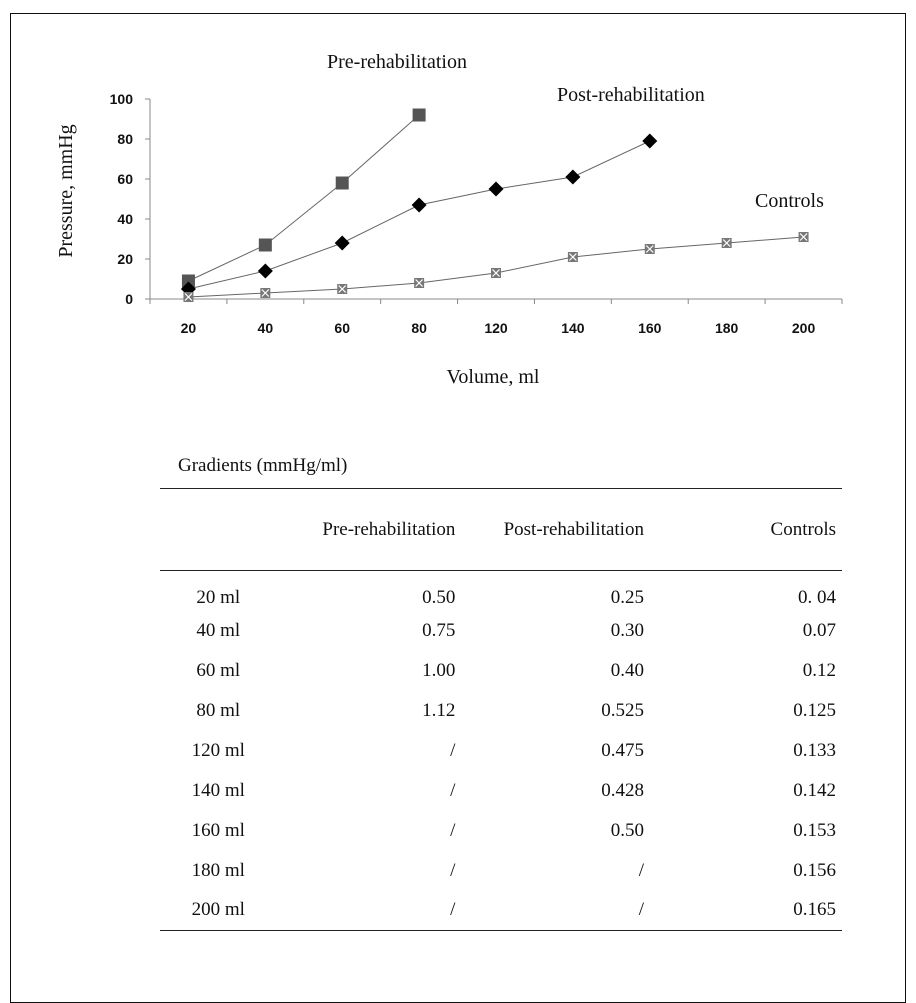 This screenshot has height=1003, width=916. Describe the element at coordinates (493, 377) in the screenshot. I see `x-axis-label: Volume, ml` at that location.